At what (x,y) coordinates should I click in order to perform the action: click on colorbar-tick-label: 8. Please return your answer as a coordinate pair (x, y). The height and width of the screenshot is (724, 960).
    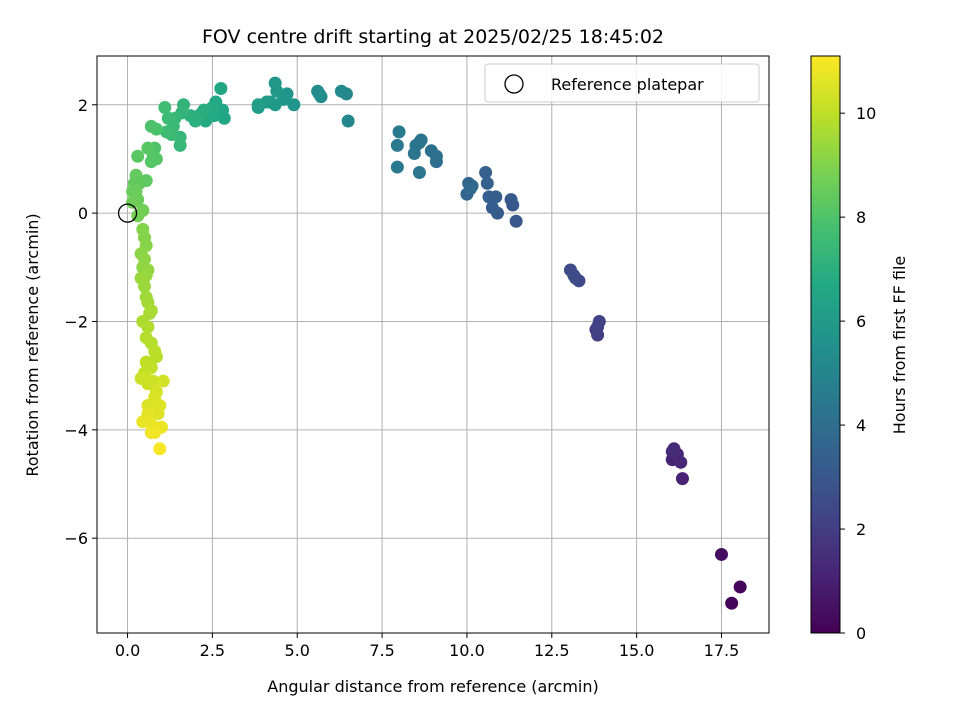
    Looking at the image, I should click on (861, 217).